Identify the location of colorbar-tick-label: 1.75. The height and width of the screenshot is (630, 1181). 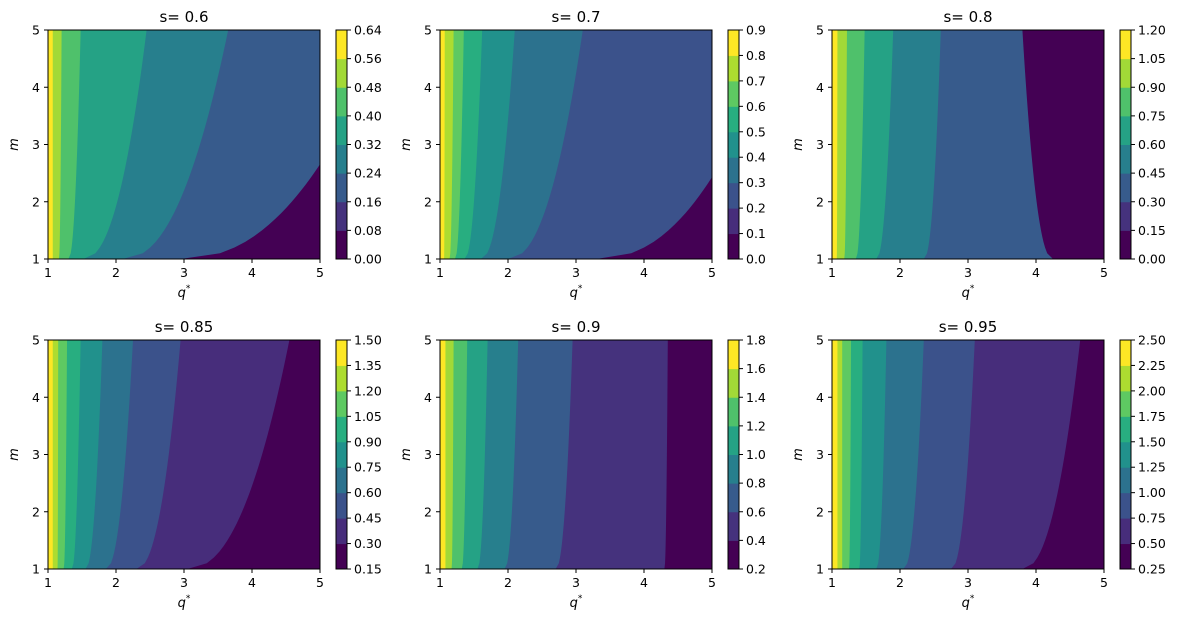
(1152, 416).